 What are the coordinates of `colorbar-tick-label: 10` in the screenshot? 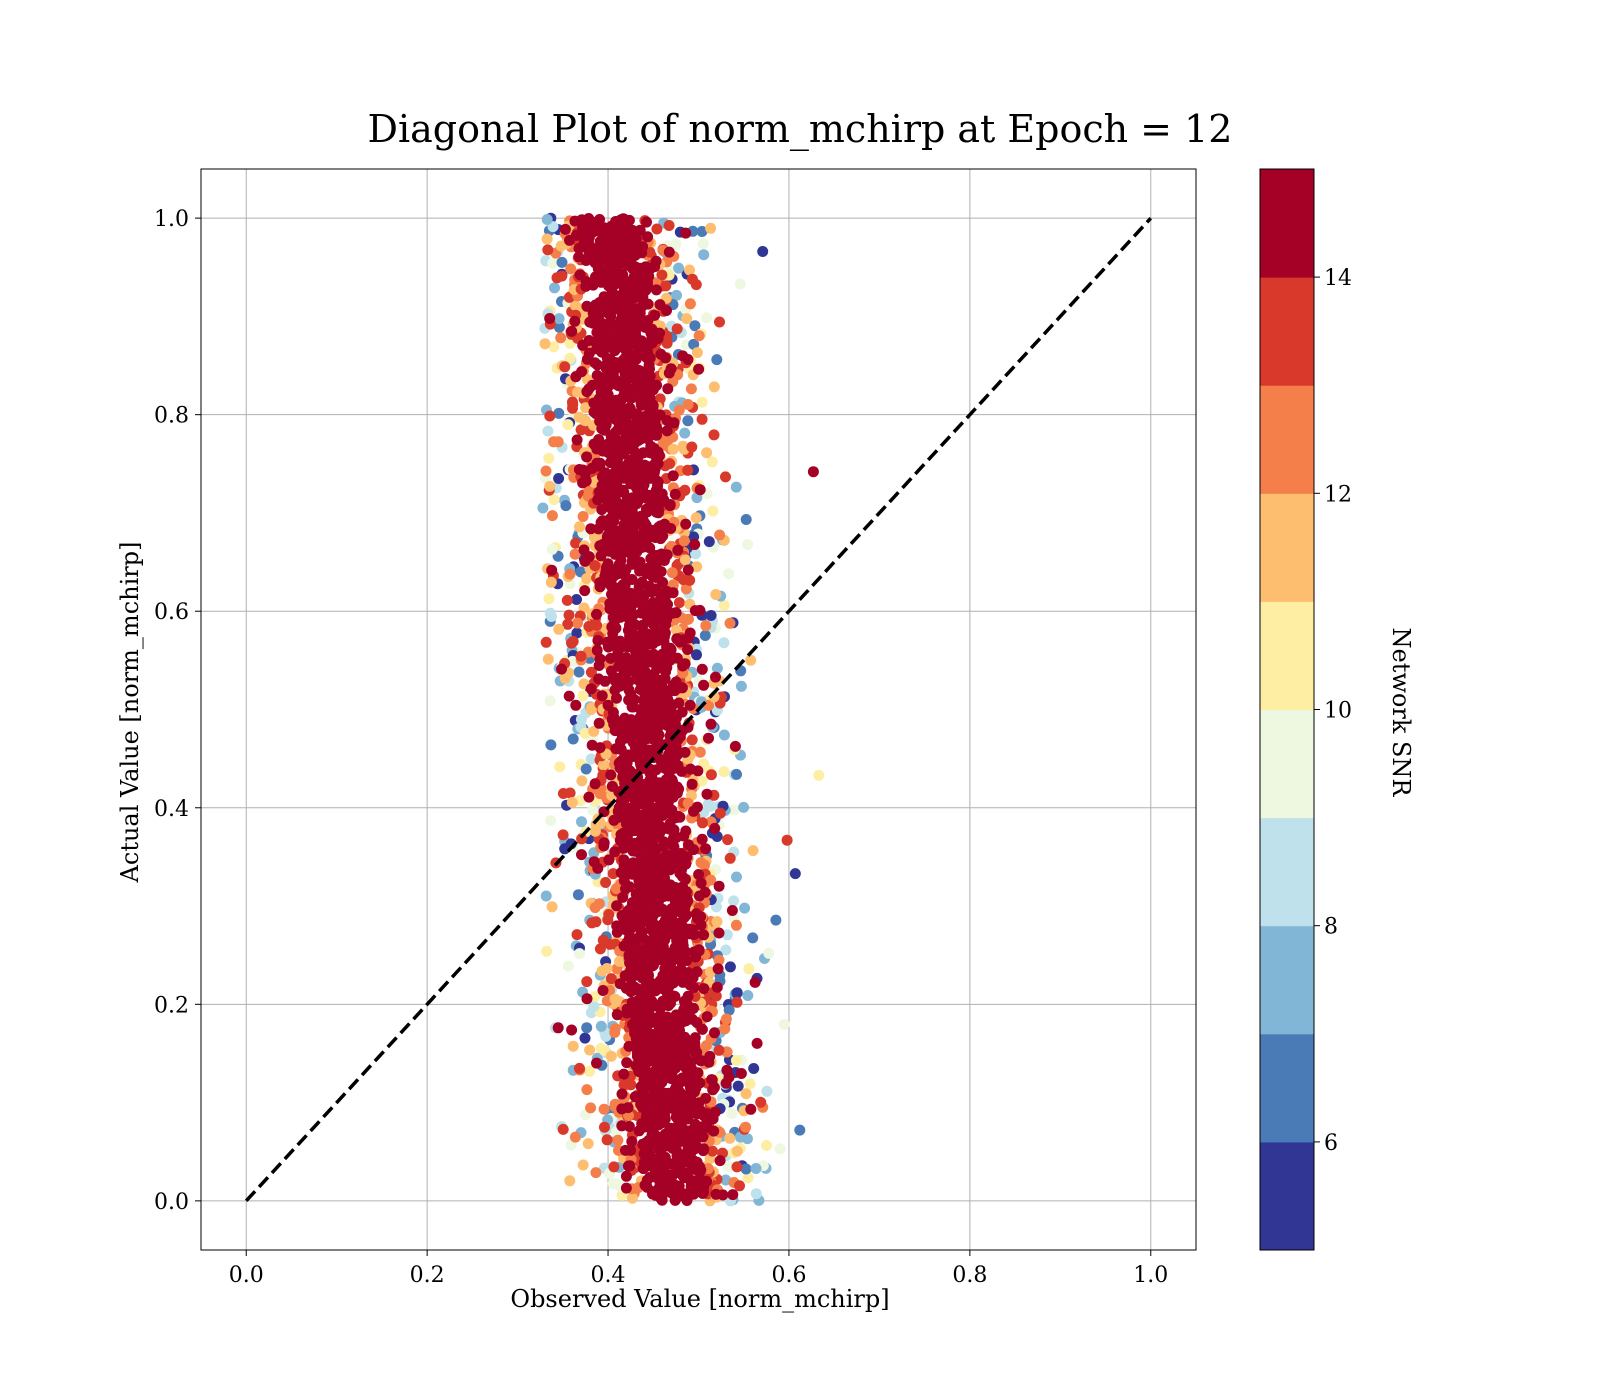 It's located at (1338, 711).